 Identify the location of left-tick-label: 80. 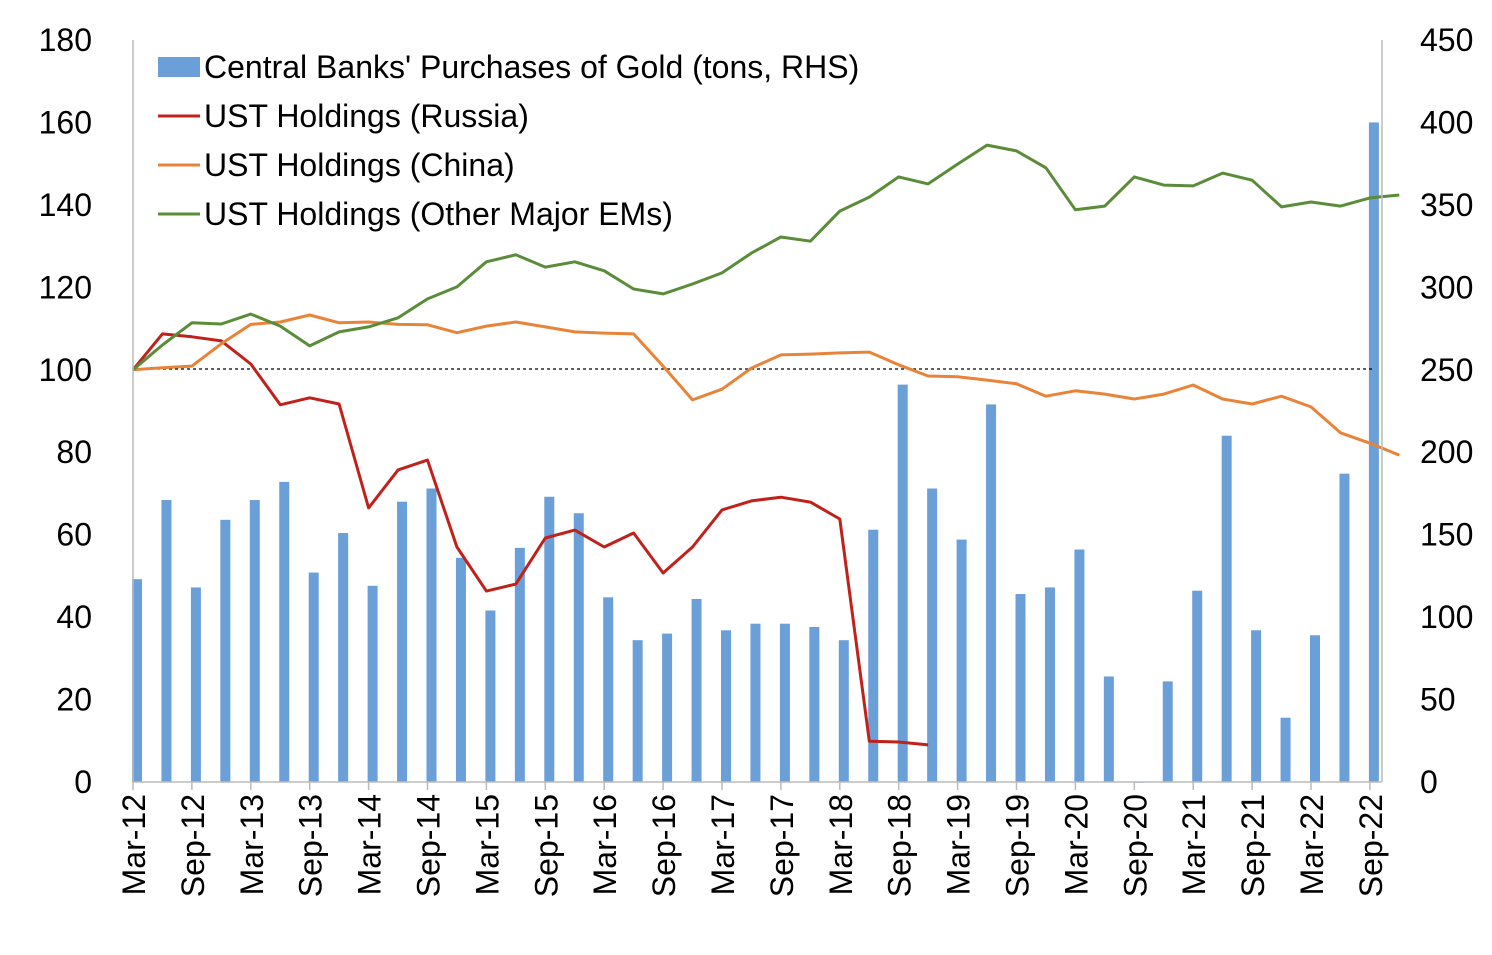
(74, 452).